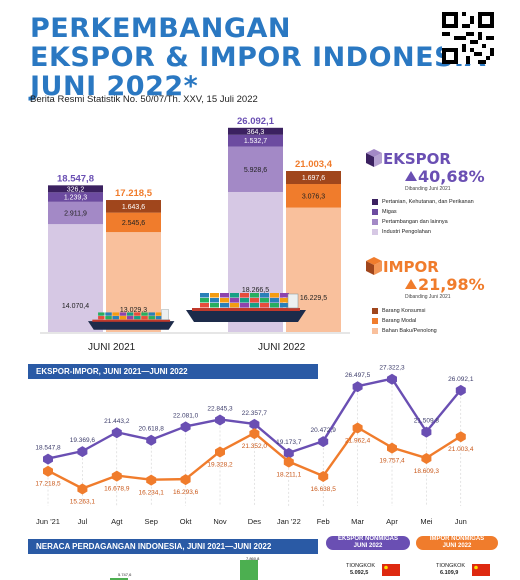 This screenshot has width=520, height=580. I want to click on import-point-label: 15.263,1, so click(83, 502).